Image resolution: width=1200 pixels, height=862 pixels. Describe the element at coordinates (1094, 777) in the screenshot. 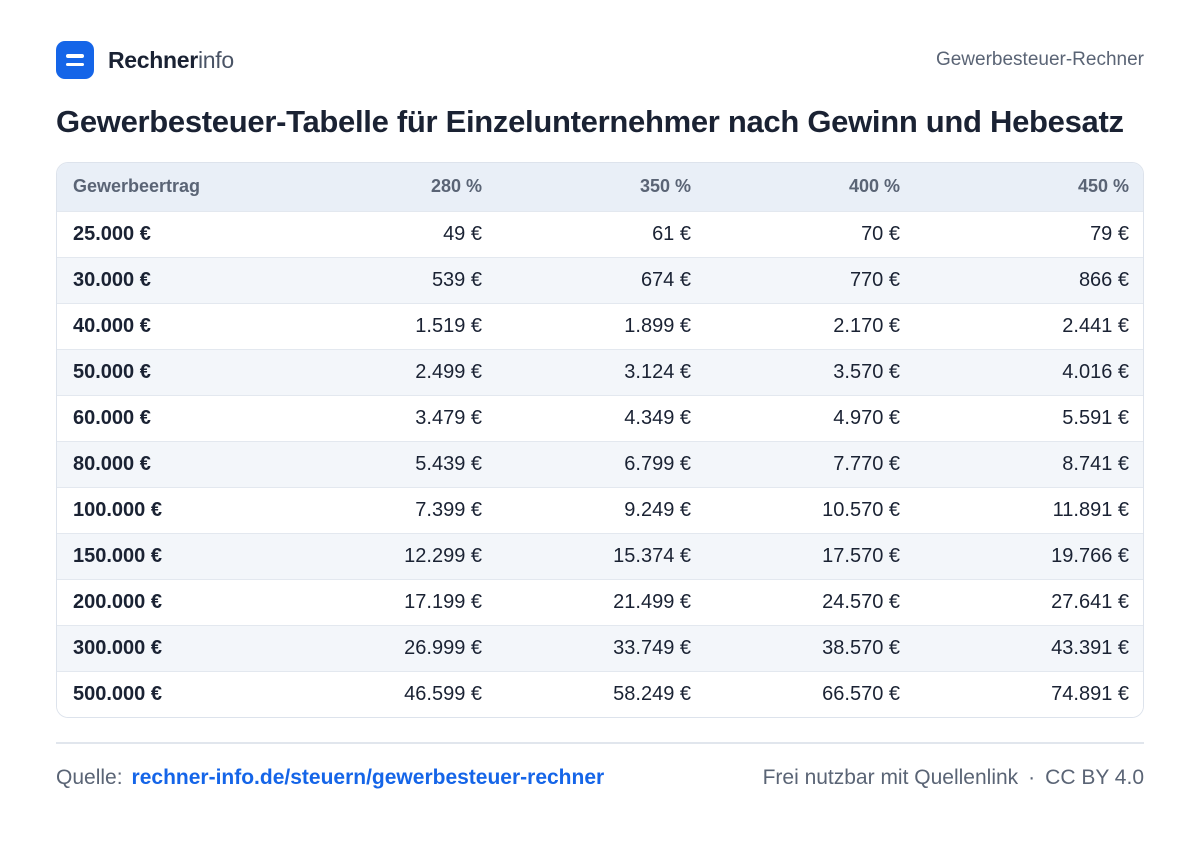

I see `license-name: CC BY 4.0` at that location.